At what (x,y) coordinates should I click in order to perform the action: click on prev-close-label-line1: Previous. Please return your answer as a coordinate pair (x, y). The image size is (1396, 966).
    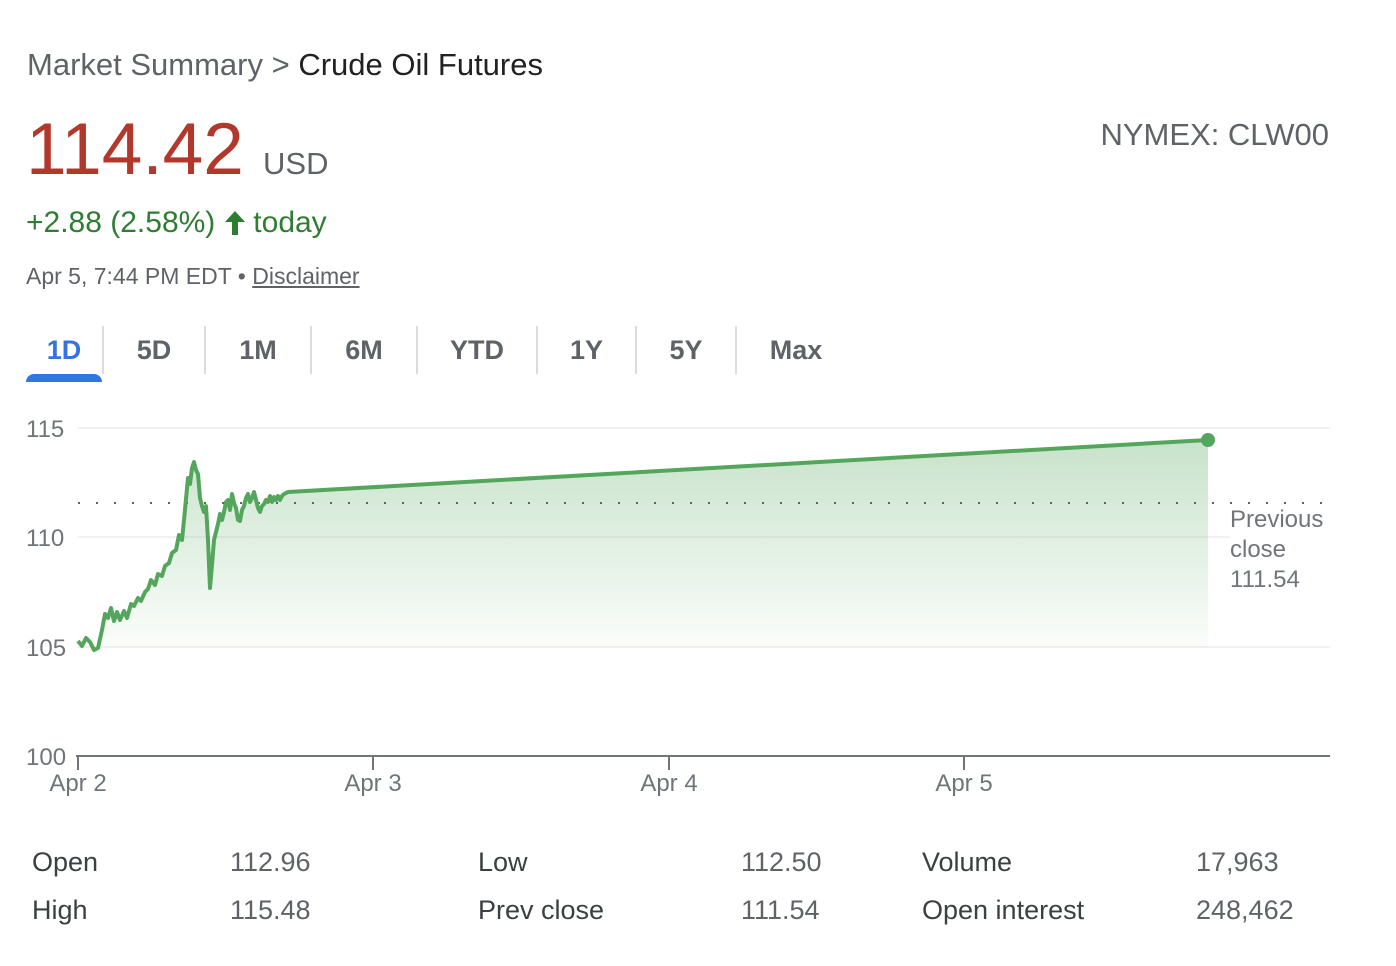
    Looking at the image, I should click on (1276, 519).